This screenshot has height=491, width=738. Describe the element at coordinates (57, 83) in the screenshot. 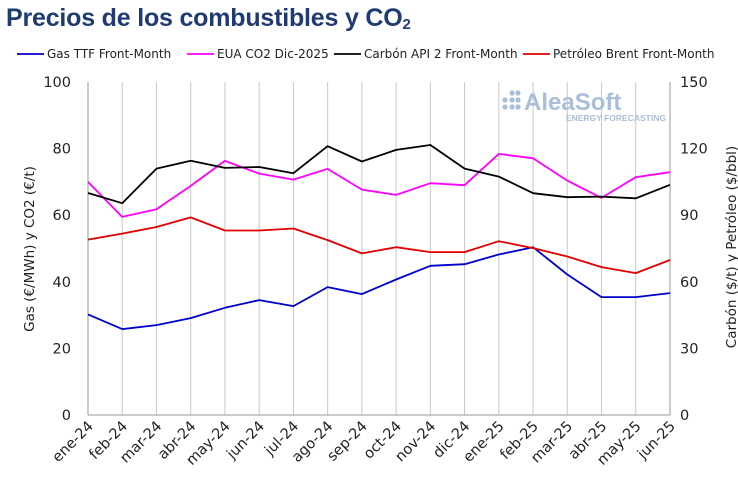

I see `y-tick-left: 100` at that location.